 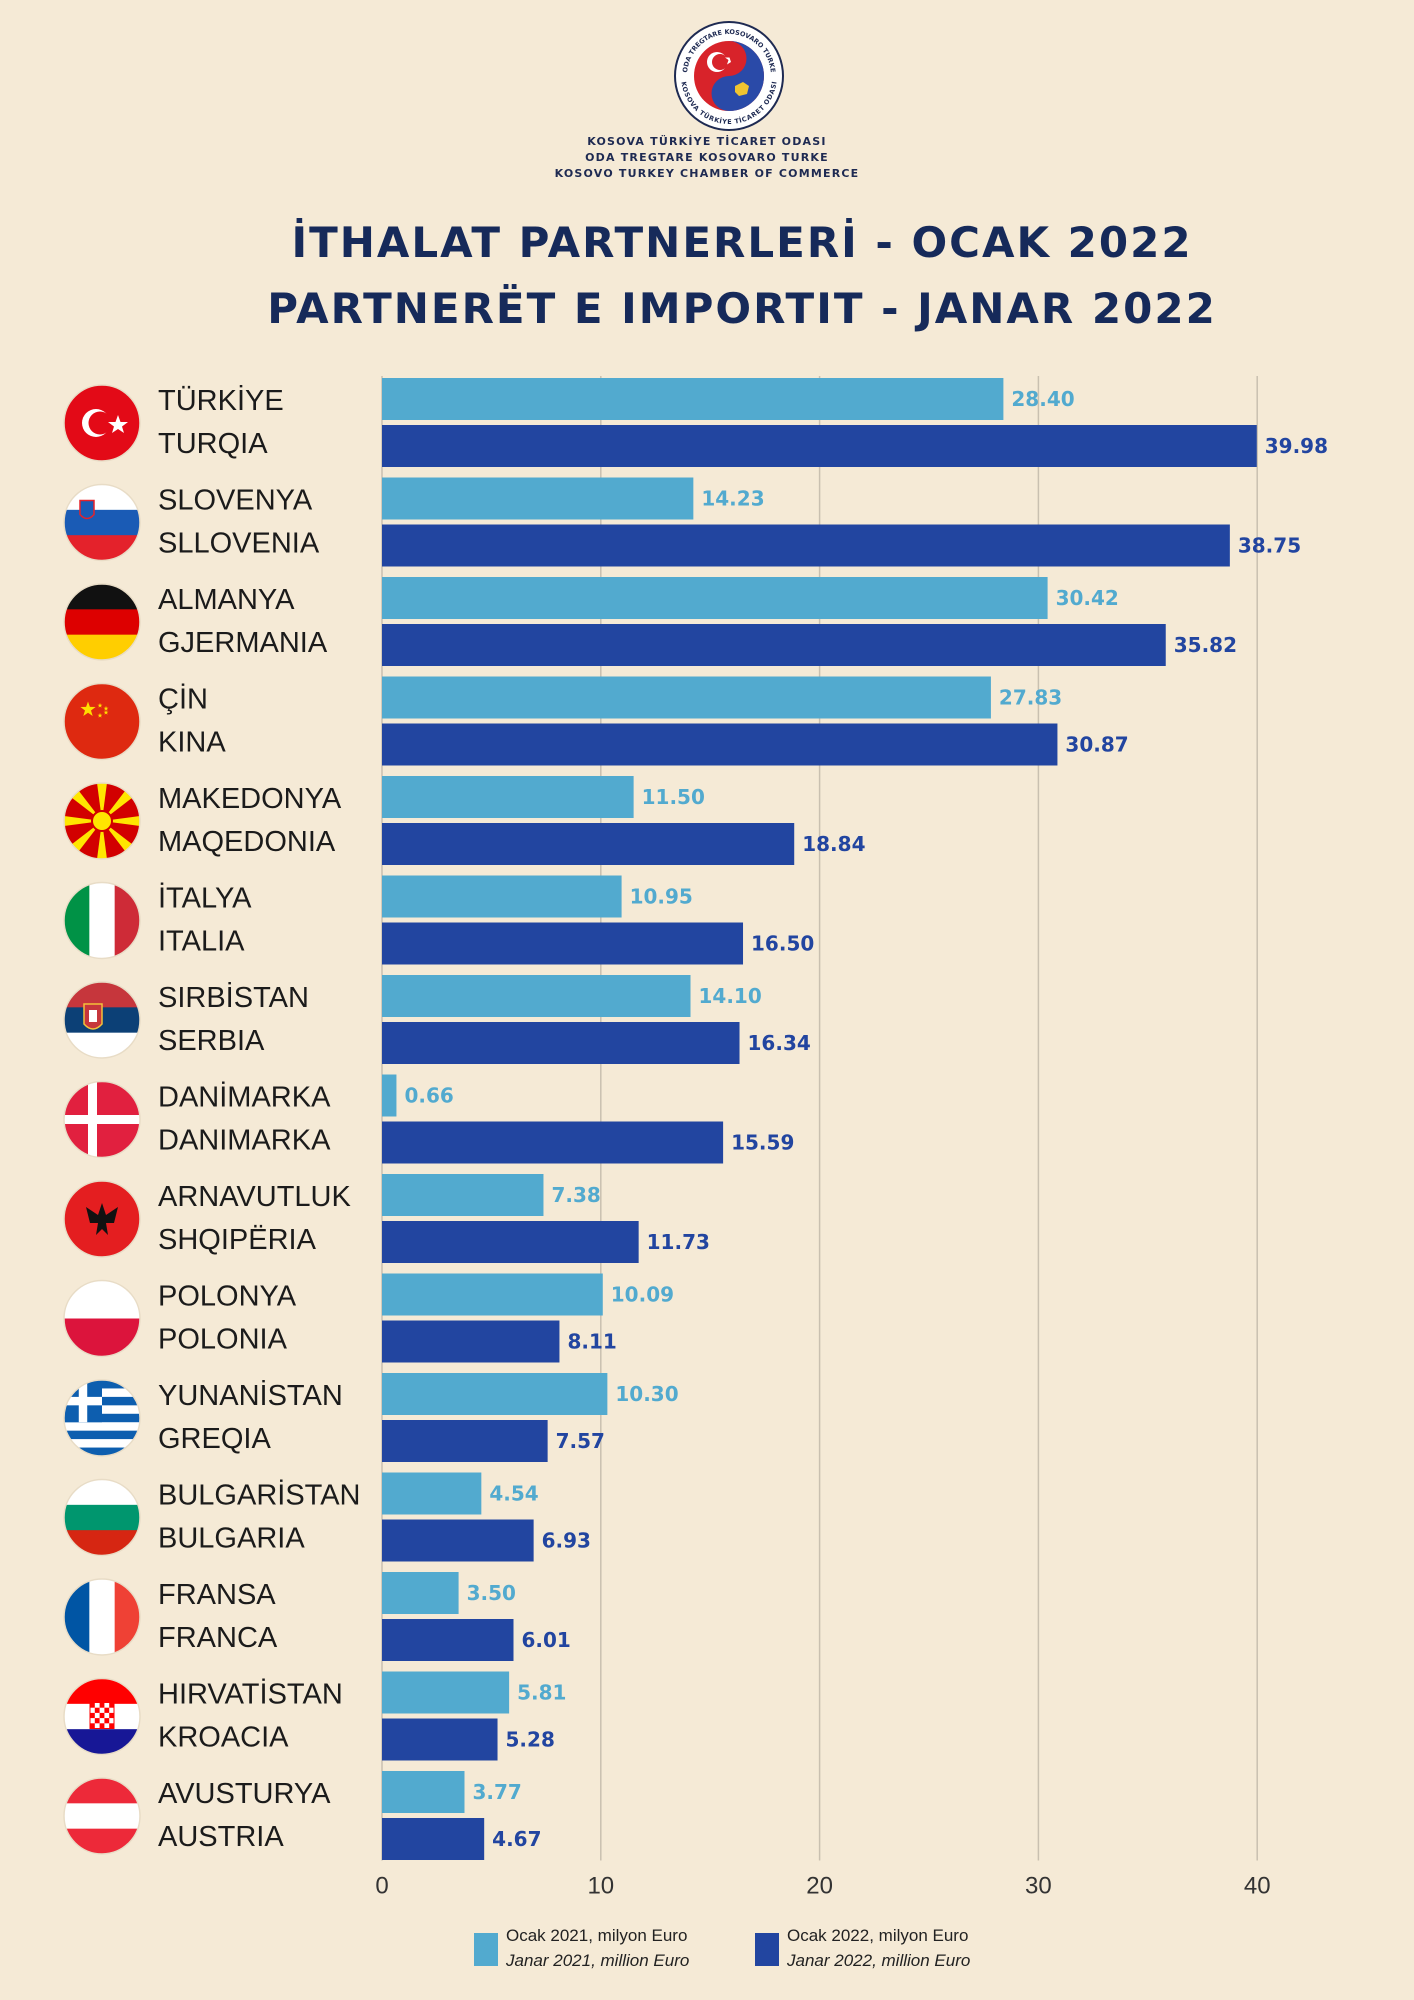 What do you see at coordinates (806, 545) in the screenshot?
I see `bar-sllovenia-2022` at bounding box center [806, 545].